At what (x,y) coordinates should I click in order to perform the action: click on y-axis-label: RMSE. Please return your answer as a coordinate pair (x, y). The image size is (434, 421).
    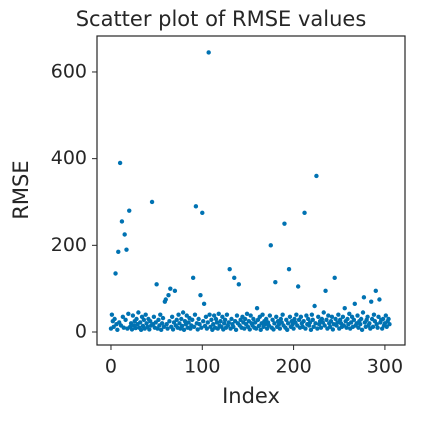
    Looking at the image, I should click on (21, 189).